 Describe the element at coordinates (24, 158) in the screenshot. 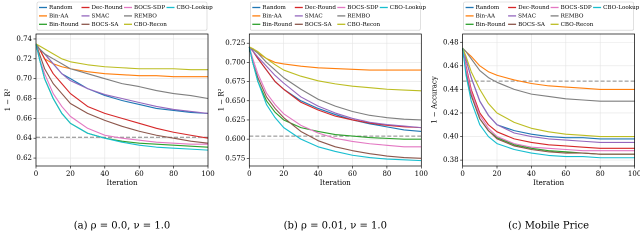

I see `y-tick-label: 0.62` at that location.